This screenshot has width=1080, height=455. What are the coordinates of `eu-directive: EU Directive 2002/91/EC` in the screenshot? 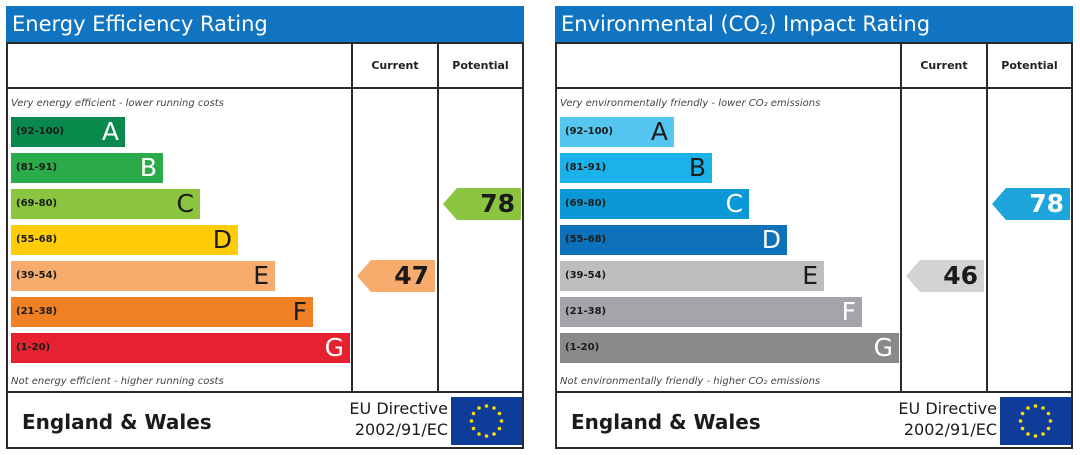 It's located at (378, 419).